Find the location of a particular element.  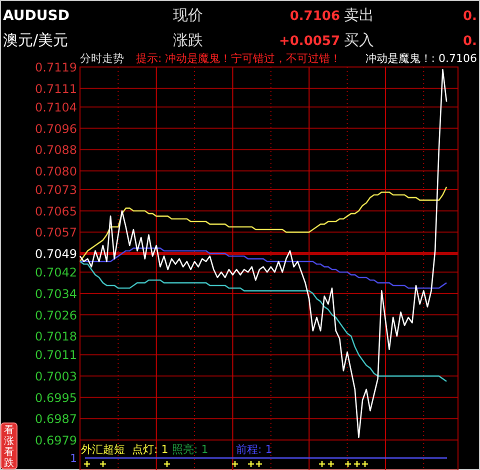

text: 0.7106 is located at coordinates (315, 16).